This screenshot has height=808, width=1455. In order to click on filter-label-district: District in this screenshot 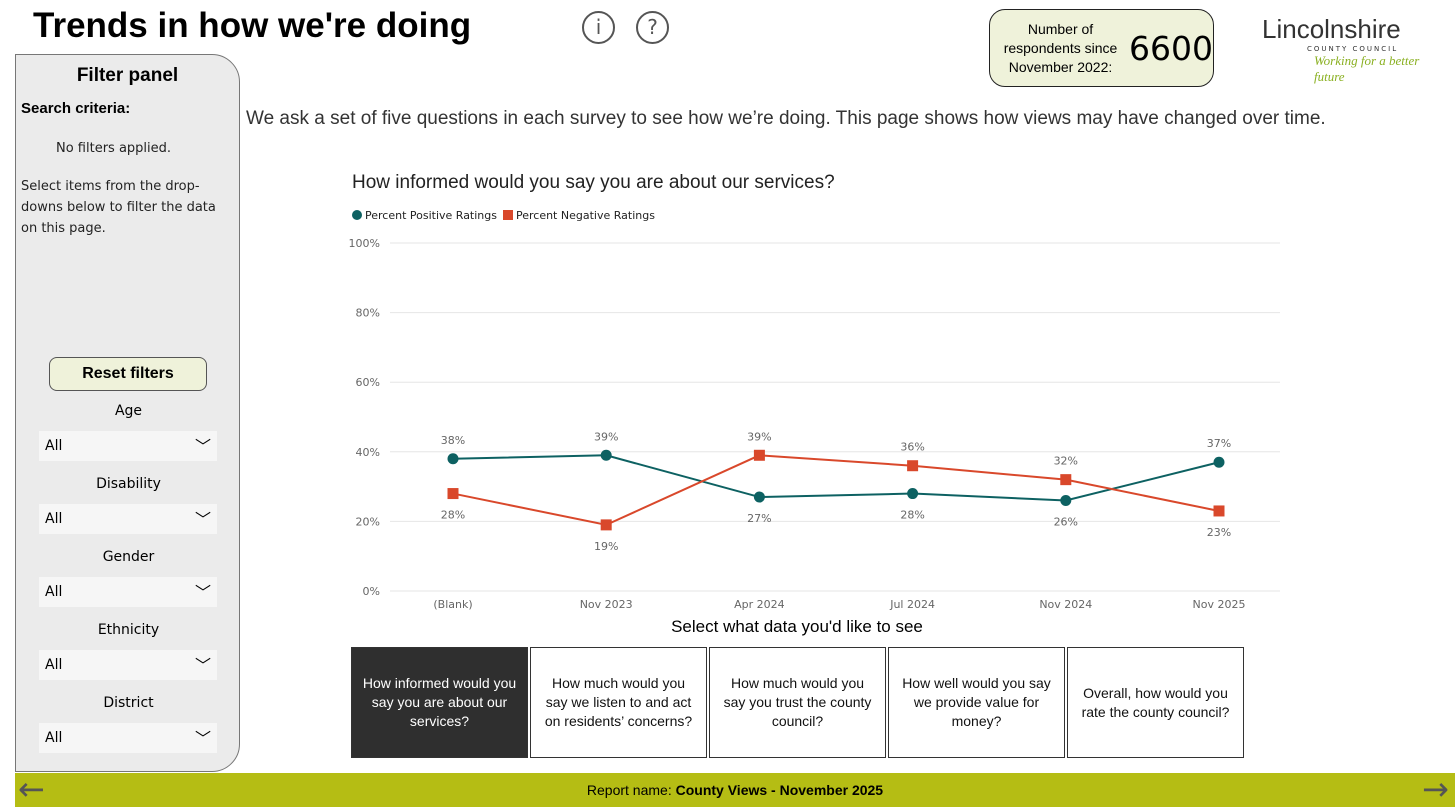, I will do `click(128, 703)`.